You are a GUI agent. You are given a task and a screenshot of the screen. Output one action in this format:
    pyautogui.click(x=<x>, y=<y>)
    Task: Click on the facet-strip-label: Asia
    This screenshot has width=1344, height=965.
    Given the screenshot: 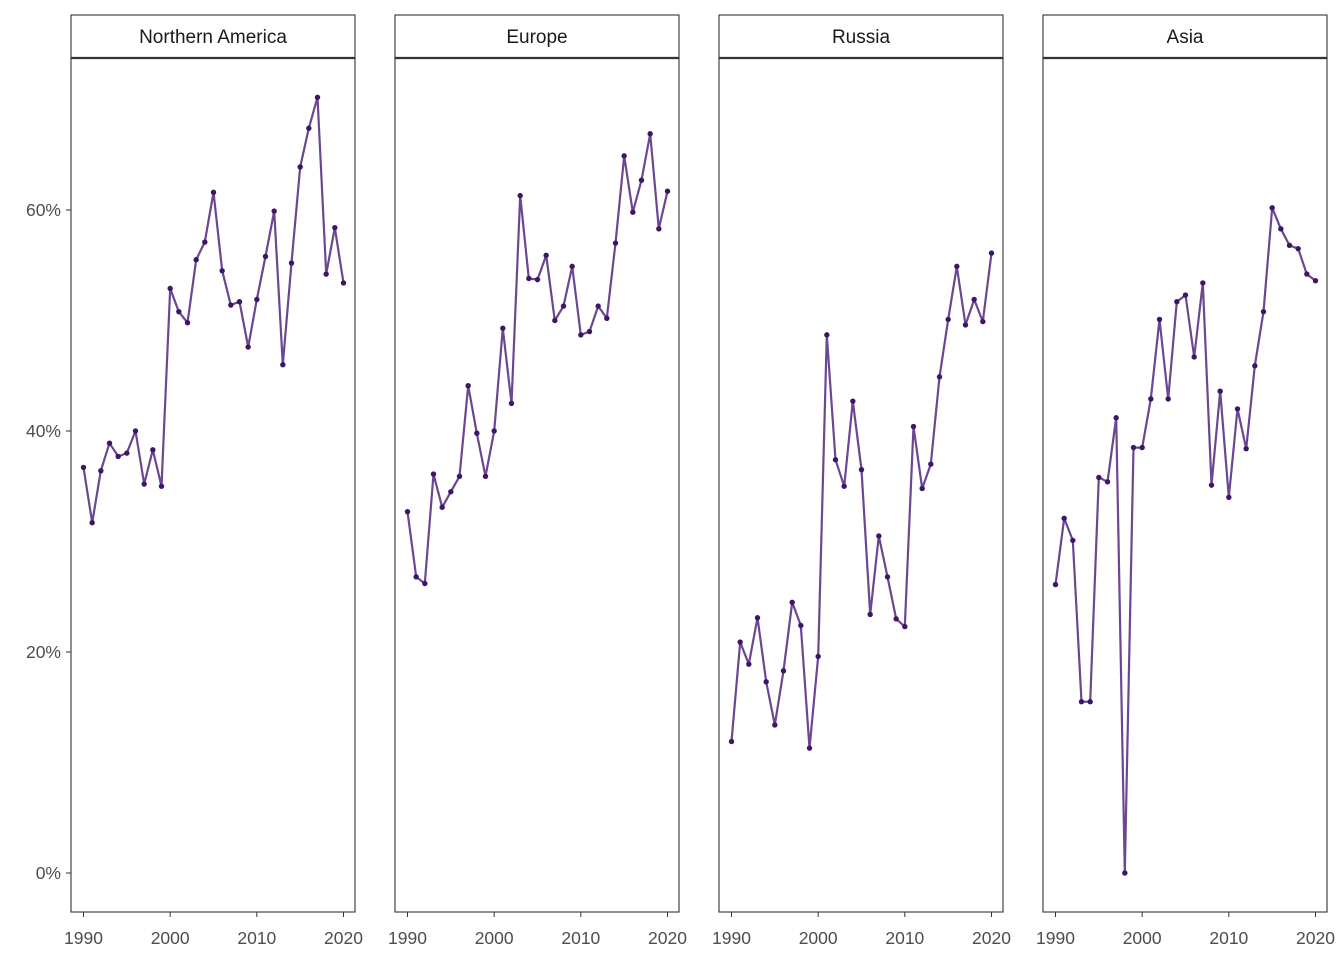 What is the action you would take?
    pyautogui.click(x=1185, y=37)
    